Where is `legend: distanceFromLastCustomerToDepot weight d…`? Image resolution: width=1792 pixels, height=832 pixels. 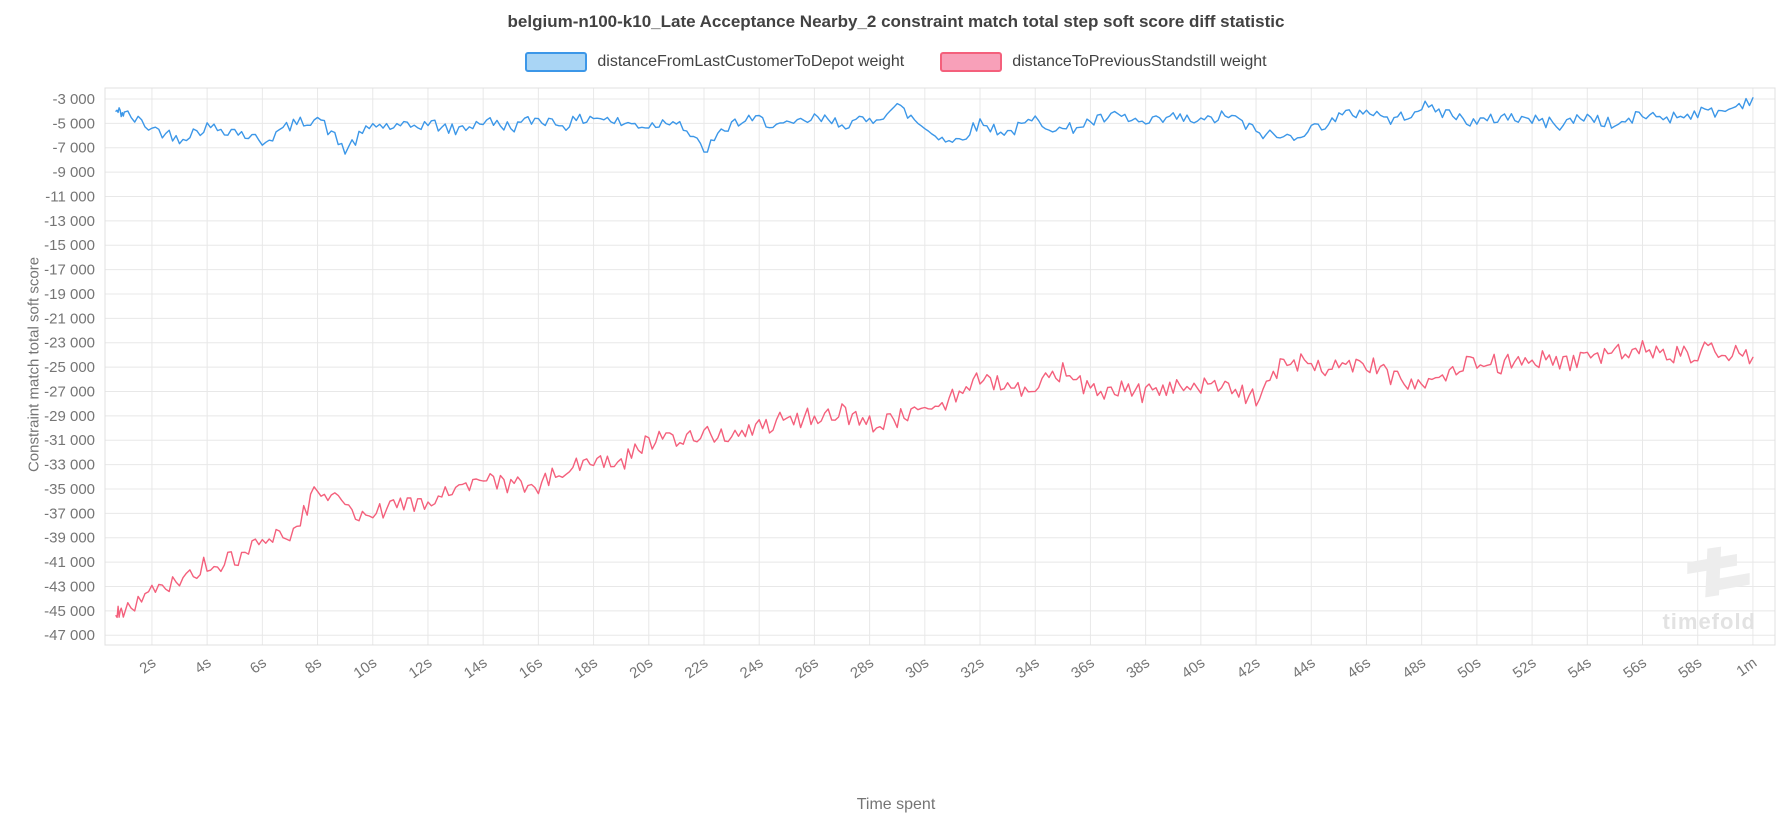
legend: distanceFromLastCustomerToDepot weight d… is located at coordinates (896, 62).